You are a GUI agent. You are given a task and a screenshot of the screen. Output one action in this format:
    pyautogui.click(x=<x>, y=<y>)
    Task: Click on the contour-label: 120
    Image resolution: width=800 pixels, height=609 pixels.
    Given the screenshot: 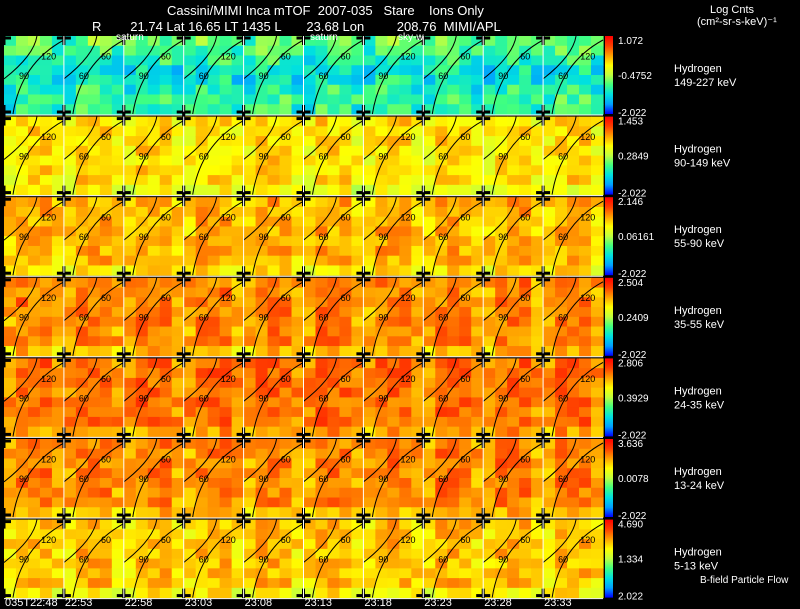 What is the action you would take?
    pyautogui.click(x=228, y=379)
    